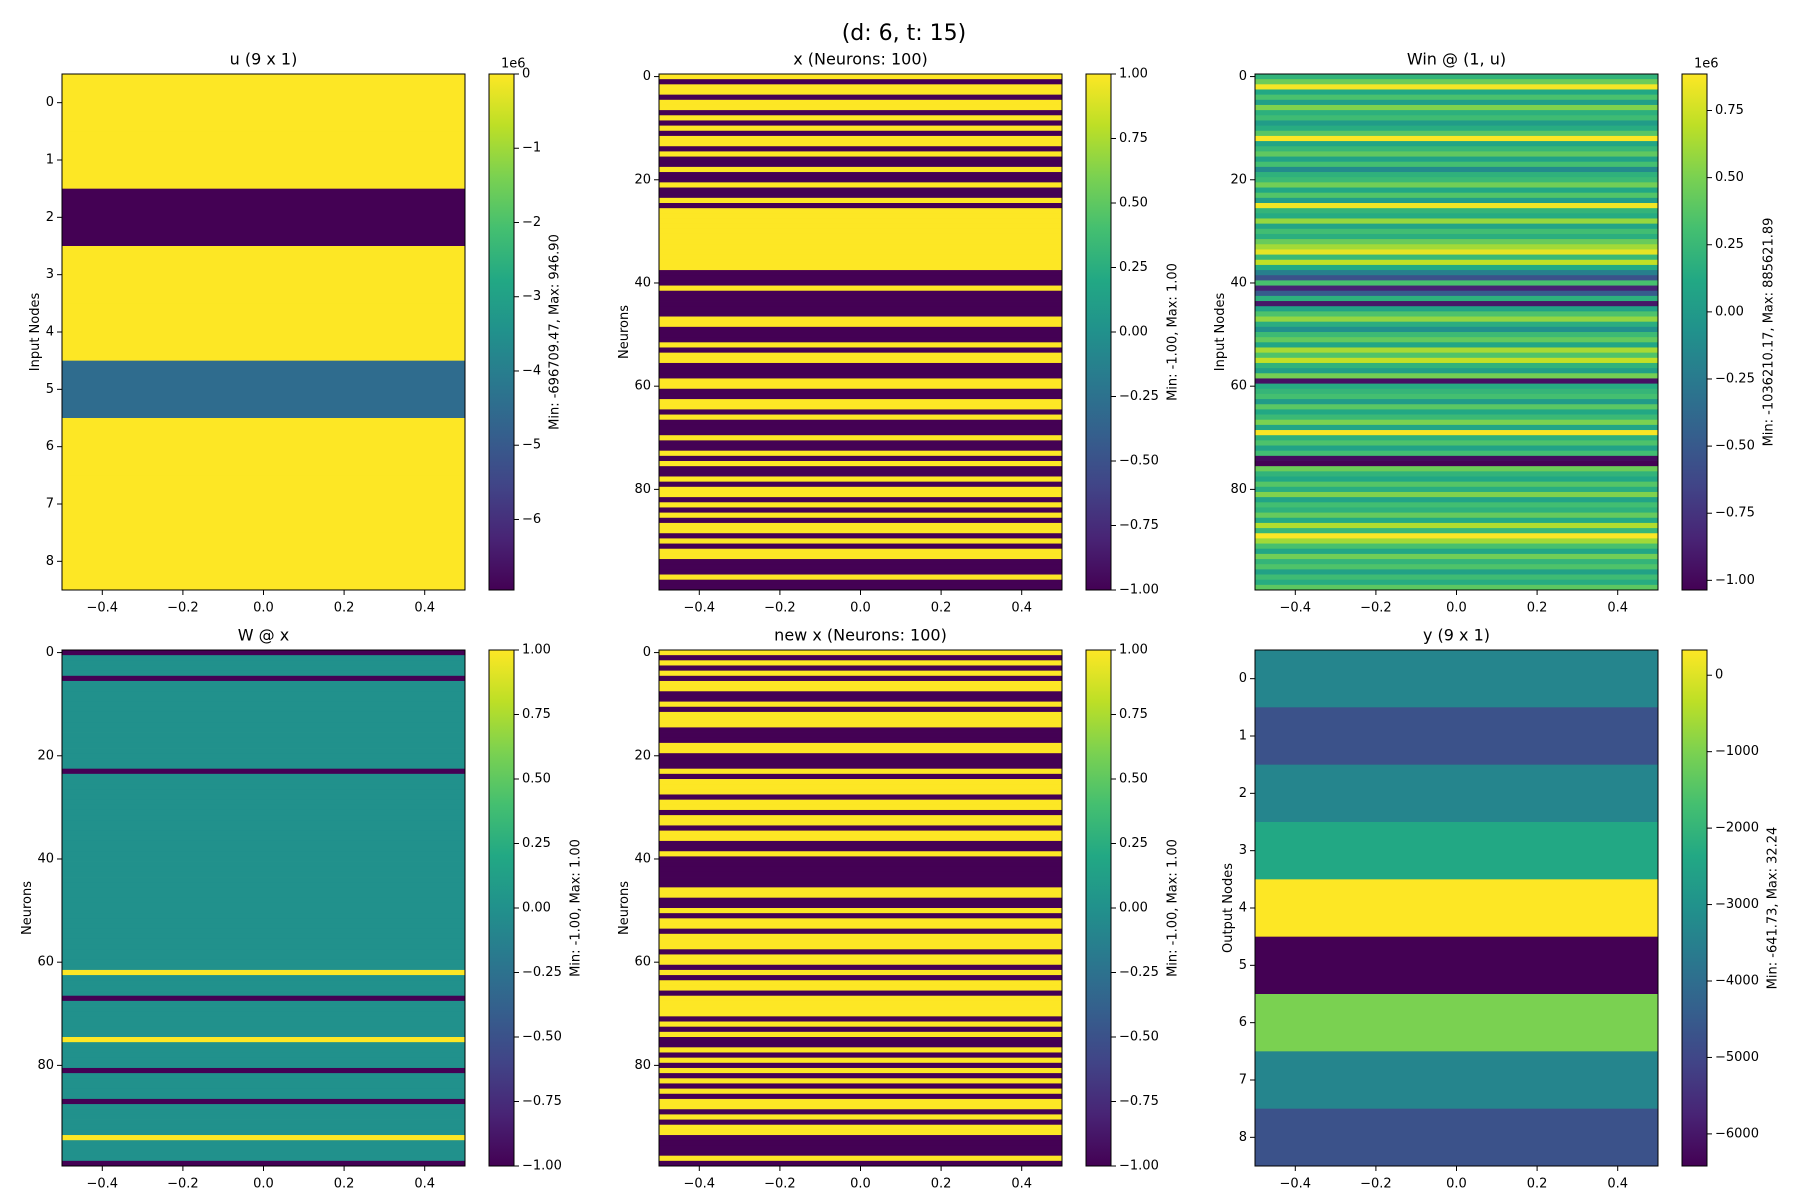 The width and height of the screenshot is (1800, 1200). Describe the element at coordinates (1768, 332) in the screenshot. I see `colorbar-label: Min: -1036210.17, Max: 885621.89` at that location.